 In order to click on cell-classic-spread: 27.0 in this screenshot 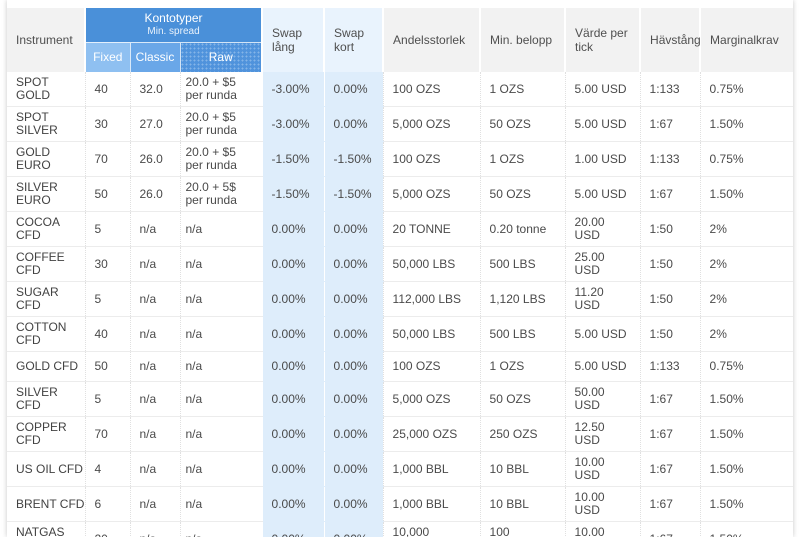, I will do `click(154, 124)`.